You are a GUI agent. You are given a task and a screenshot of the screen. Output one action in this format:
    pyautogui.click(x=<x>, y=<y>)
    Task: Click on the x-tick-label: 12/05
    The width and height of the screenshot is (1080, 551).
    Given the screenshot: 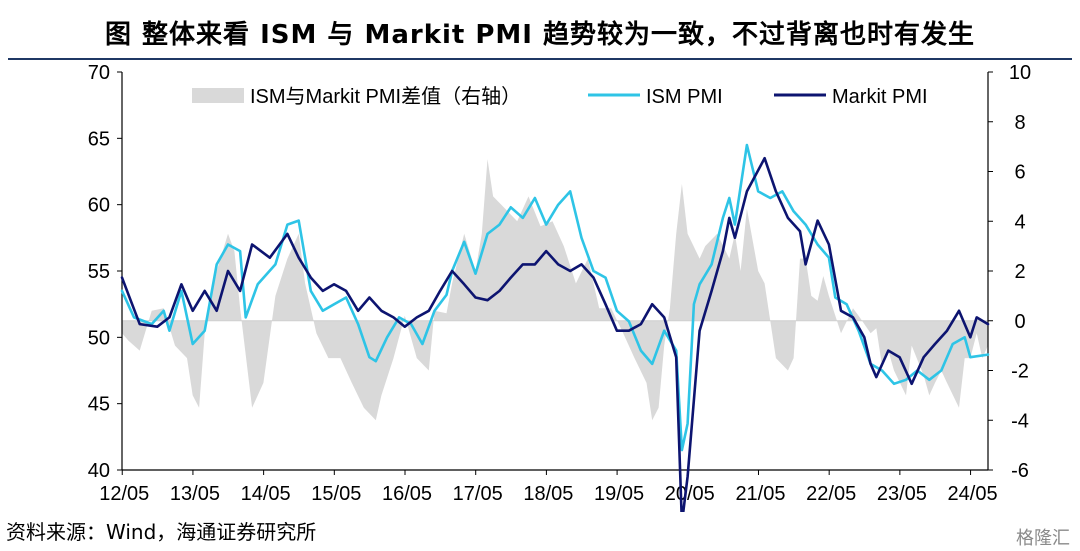 What is the action you would take?
    pyautogui.click(x=124, y=494)
    